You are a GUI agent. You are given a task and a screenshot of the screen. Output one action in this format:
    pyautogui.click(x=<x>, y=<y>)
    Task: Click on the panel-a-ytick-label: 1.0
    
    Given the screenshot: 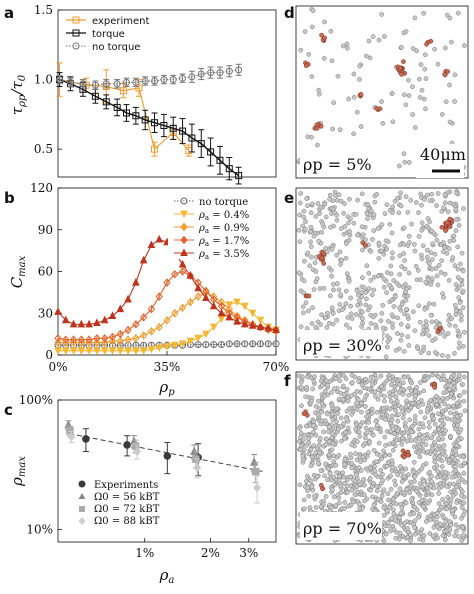 What is the action you would take?
    pyautogui.click(x=43, y=80)
    